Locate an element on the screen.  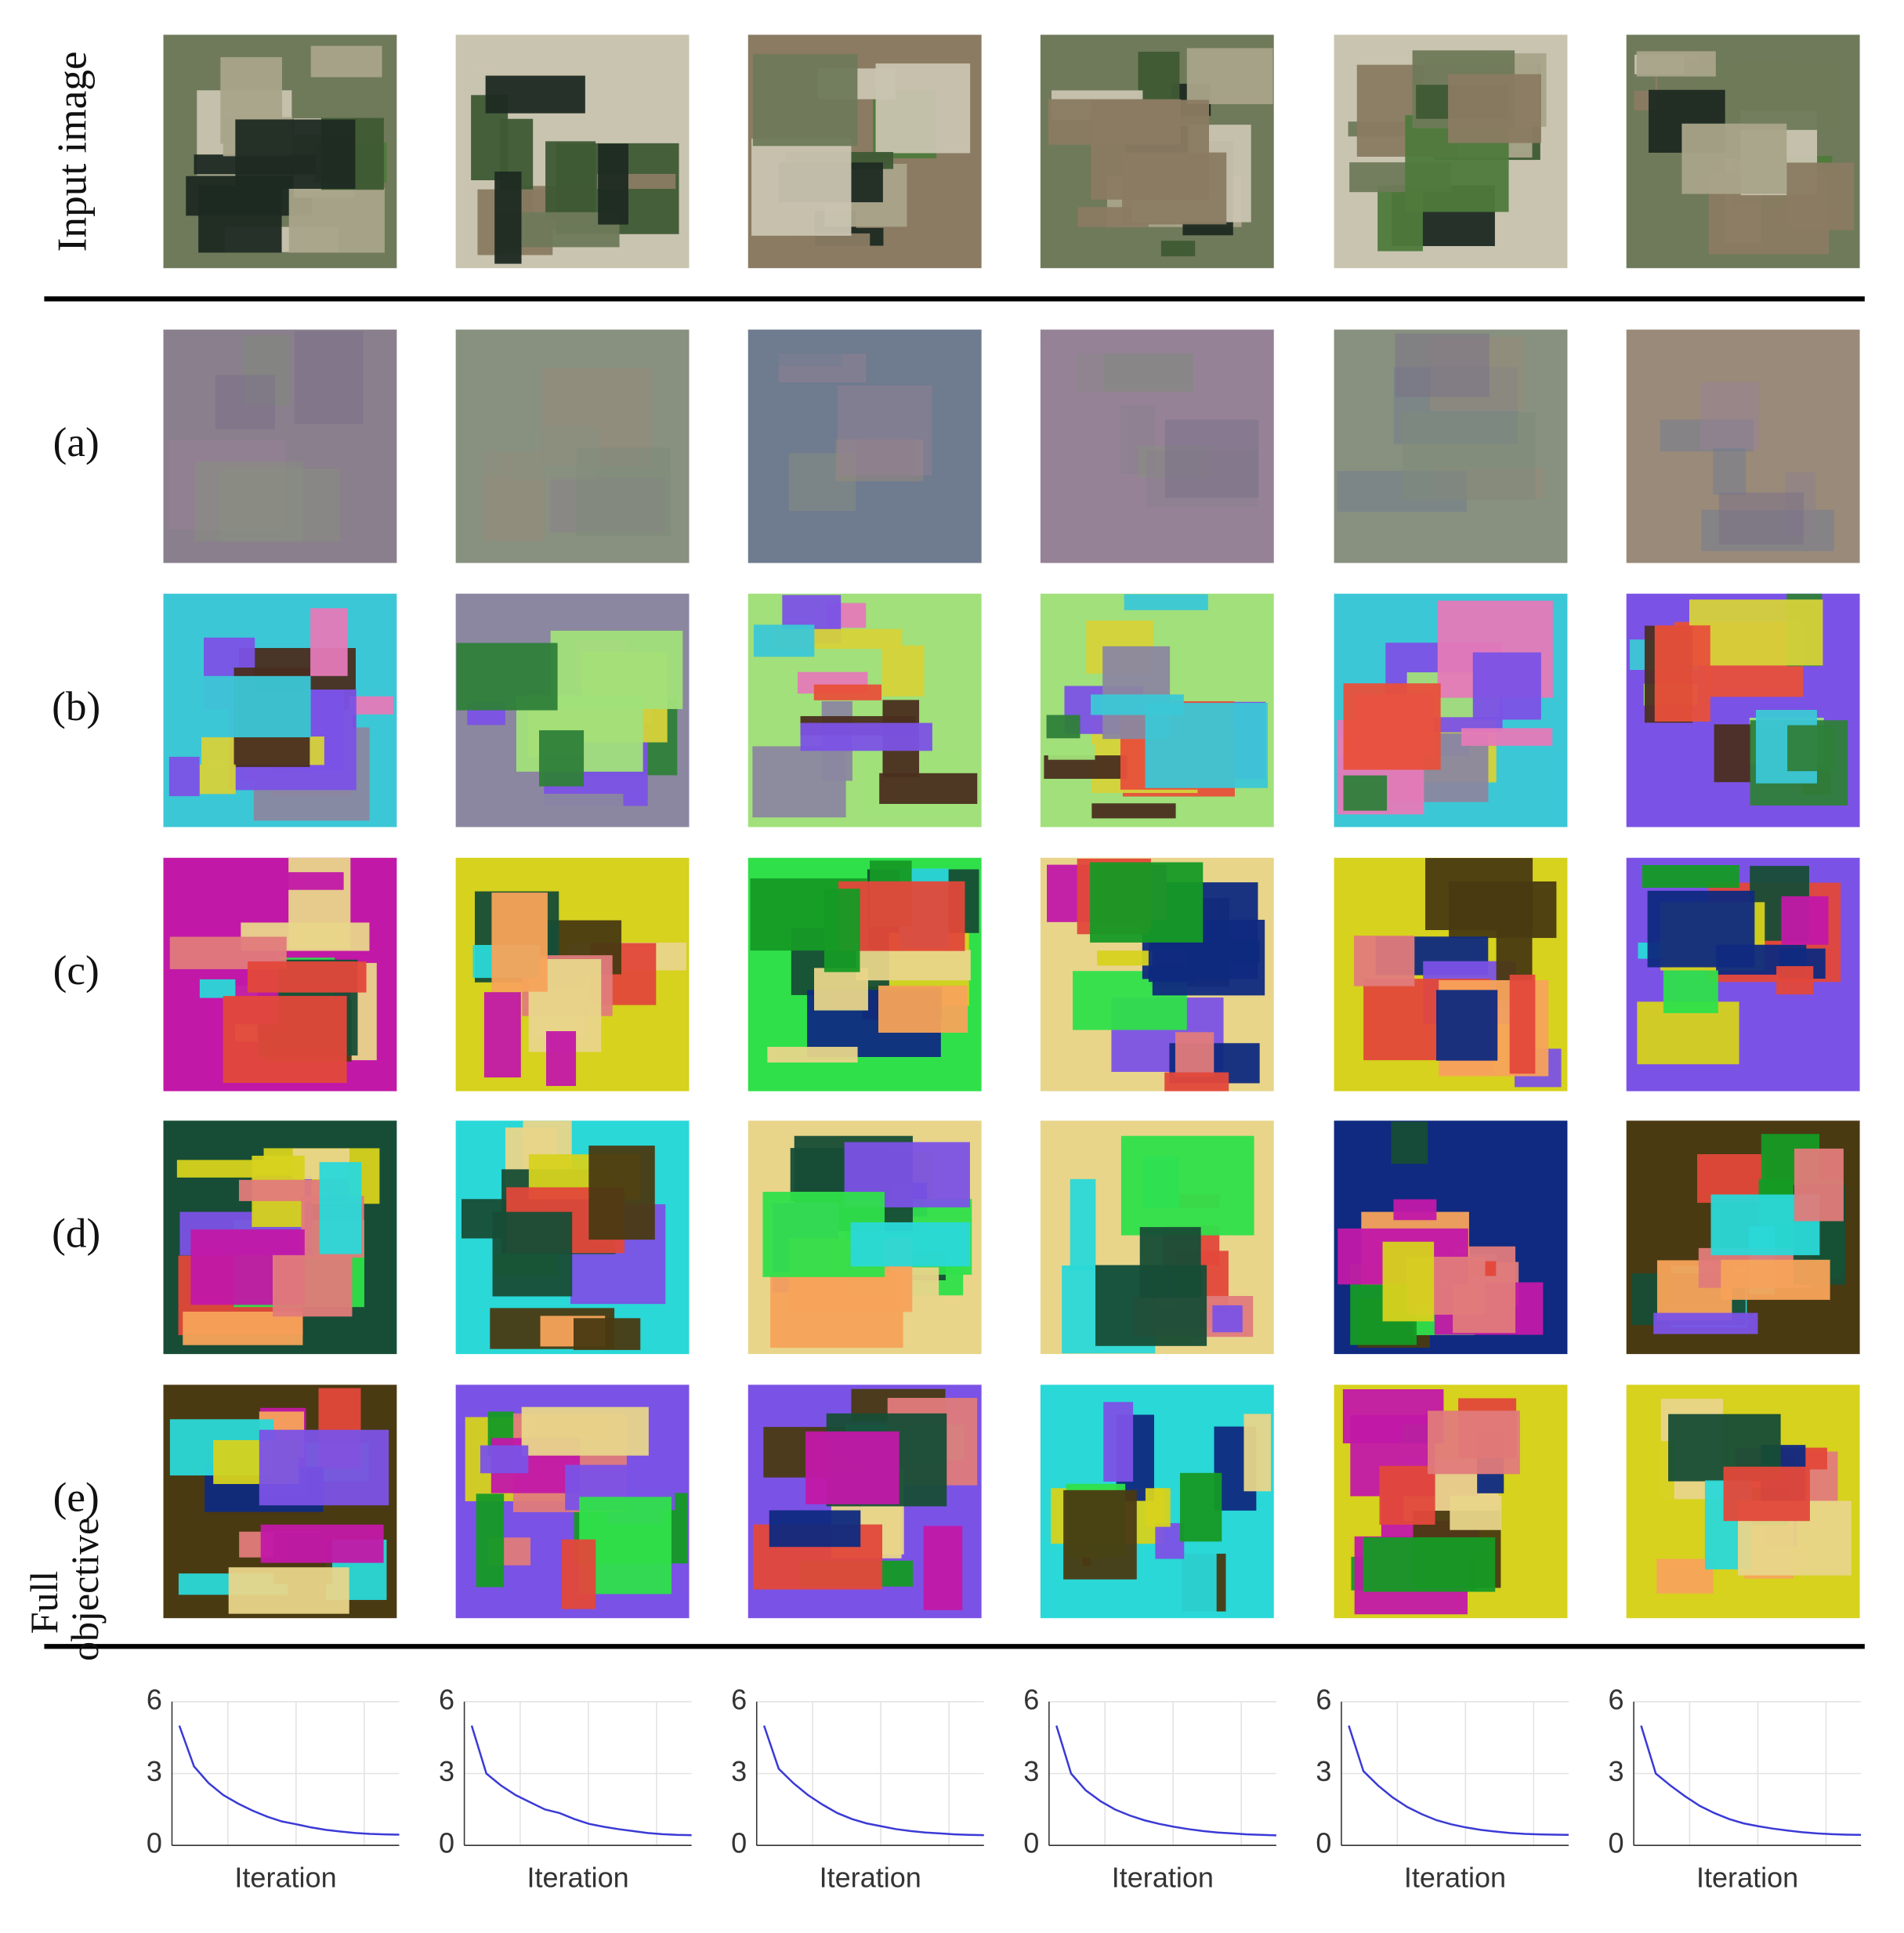
row-label: (d) is located at coordinates (76, 1233).